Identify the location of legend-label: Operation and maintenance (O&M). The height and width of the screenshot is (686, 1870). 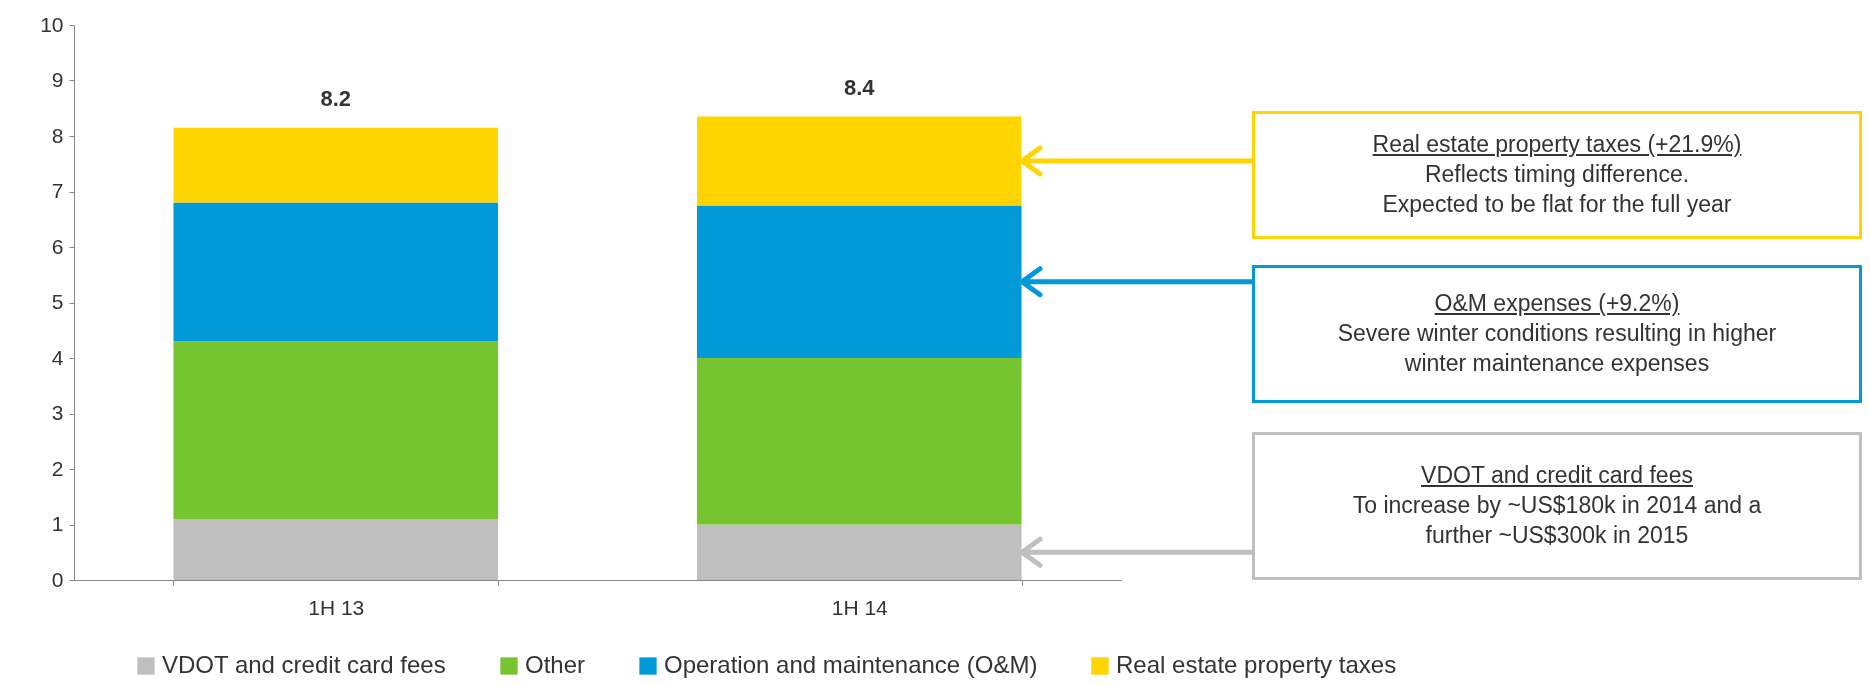
(851, 664).